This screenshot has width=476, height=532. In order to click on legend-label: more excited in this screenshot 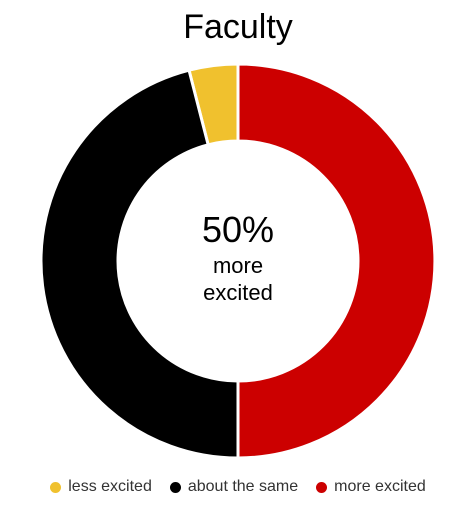, I will do `click(380, 486)`.